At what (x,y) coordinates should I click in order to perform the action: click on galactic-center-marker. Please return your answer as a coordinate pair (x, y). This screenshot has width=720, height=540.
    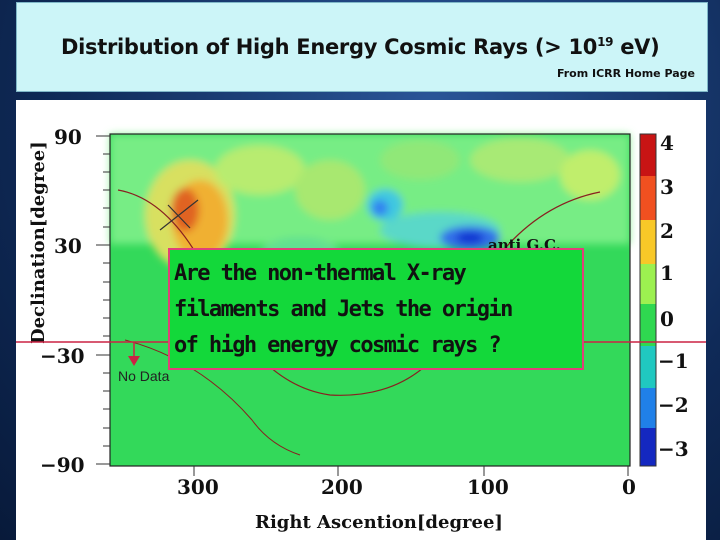
    Looking at the image, I should click on (179, 215).